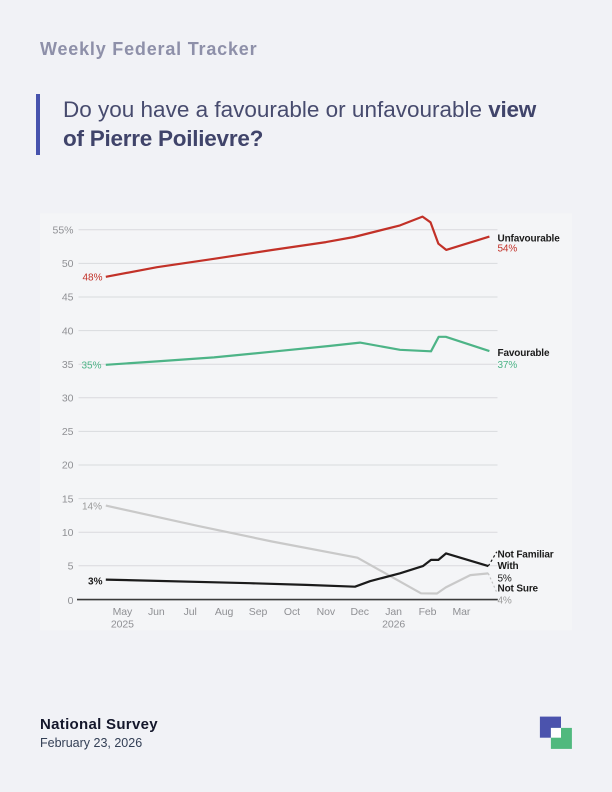  What do you see at coordinates (91, 365) in the screenshot?
I see `svg-text: 35%` at bounding box center [91, 365].